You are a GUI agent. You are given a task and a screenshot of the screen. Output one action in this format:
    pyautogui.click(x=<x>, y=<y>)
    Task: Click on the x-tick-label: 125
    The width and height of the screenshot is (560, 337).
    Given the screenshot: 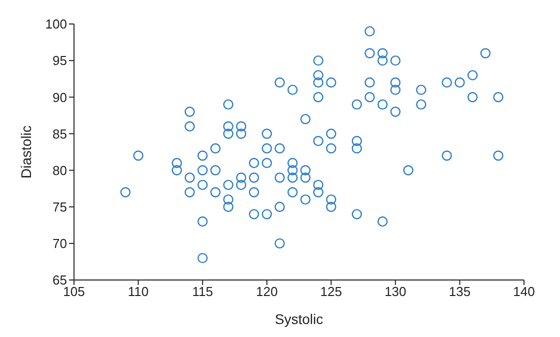 What is the action you would take?
    pyautogui.click(x=331, y=292)
    